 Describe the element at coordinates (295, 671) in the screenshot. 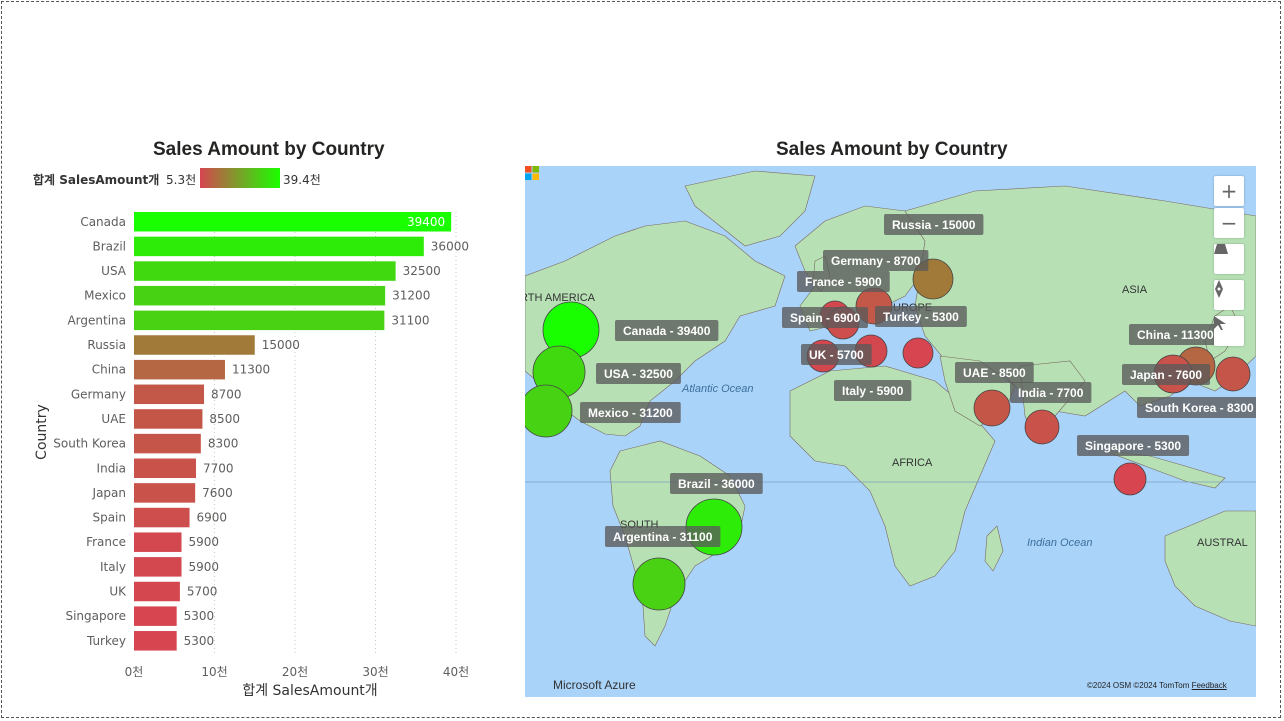

I see `x-tick-label: 20천` at that location.